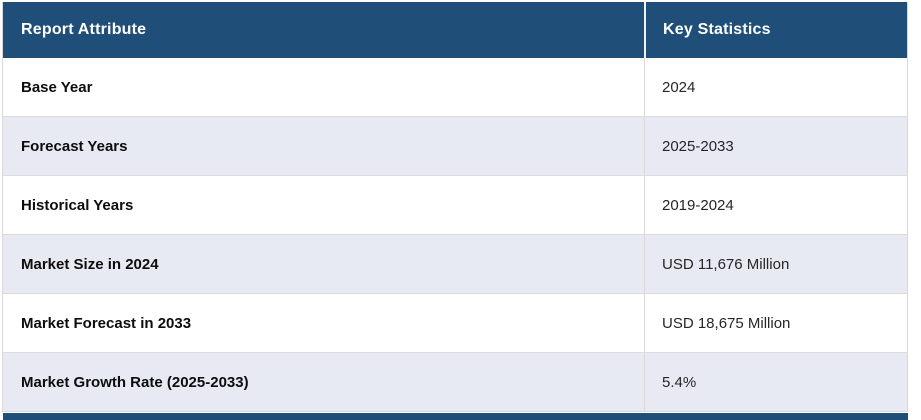  What do you see at coordinates (679, 382) in the screenshot?
I see `value-label: 5.4%` at bounding box center [679, 382].